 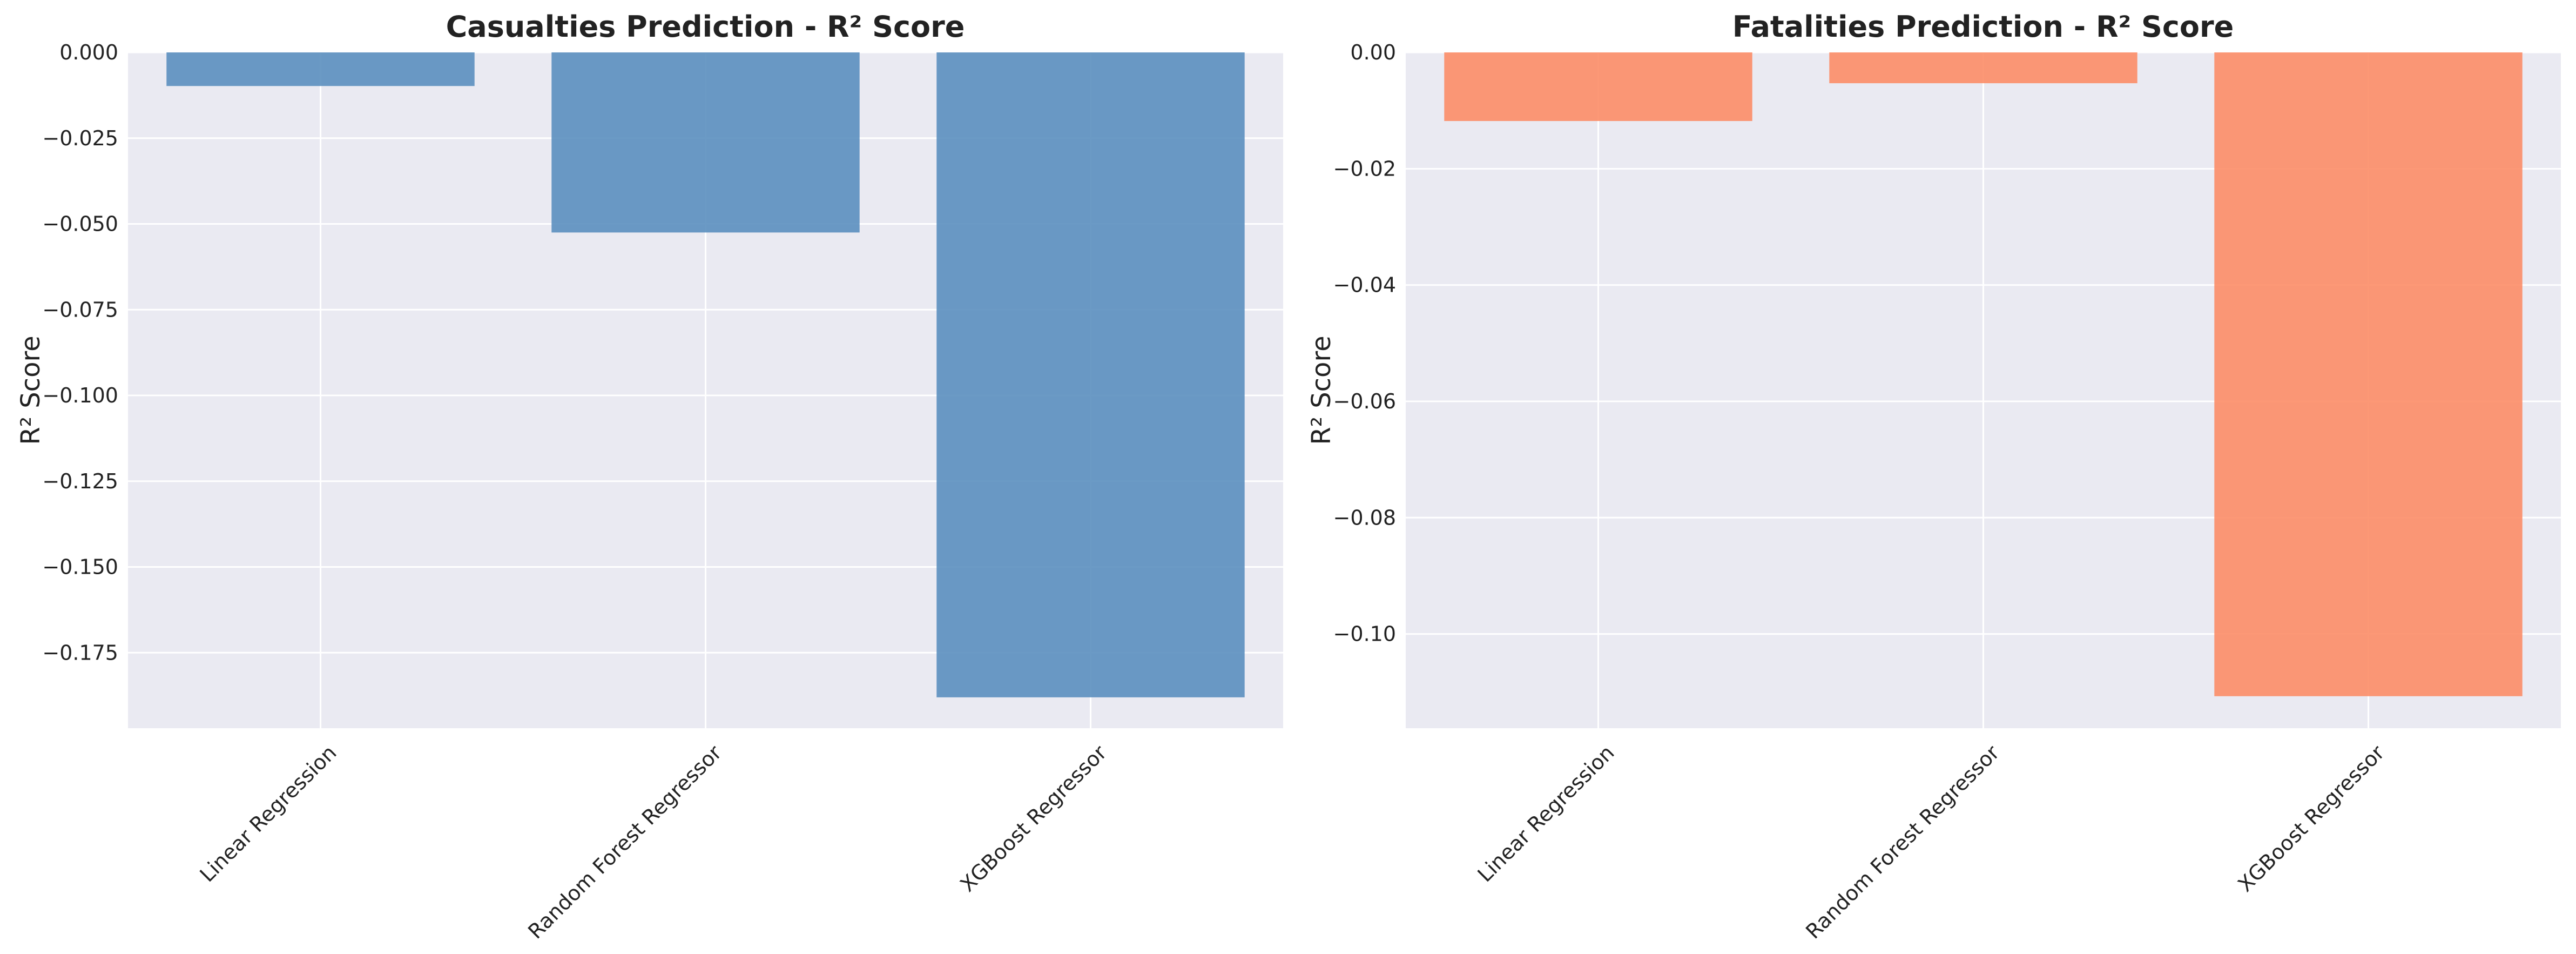 What do you see at coordinates (705, 27) in the screenshot?
I see `chart-title: Casualties Prediction - R² Score` at bounding box center [705, 27].